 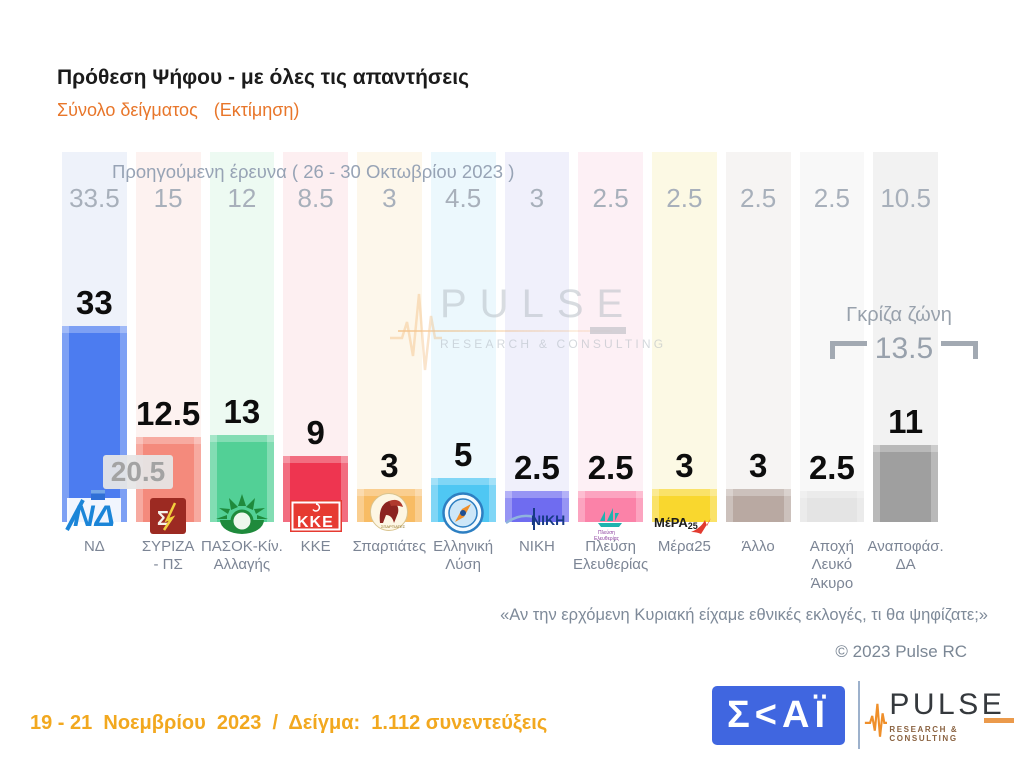 What do you see at coordinates (94, 424) in the screenshot?
I see `bar-nd` at bounding box center [94, 424].